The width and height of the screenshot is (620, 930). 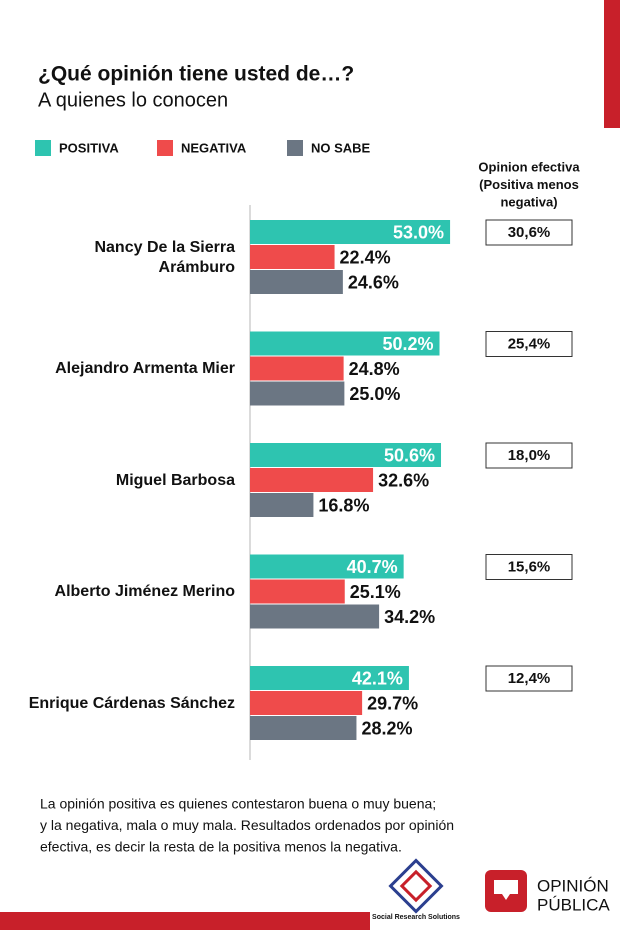 I want to click on category-label: Miguel Barbosa, so click(x=175, y=480).